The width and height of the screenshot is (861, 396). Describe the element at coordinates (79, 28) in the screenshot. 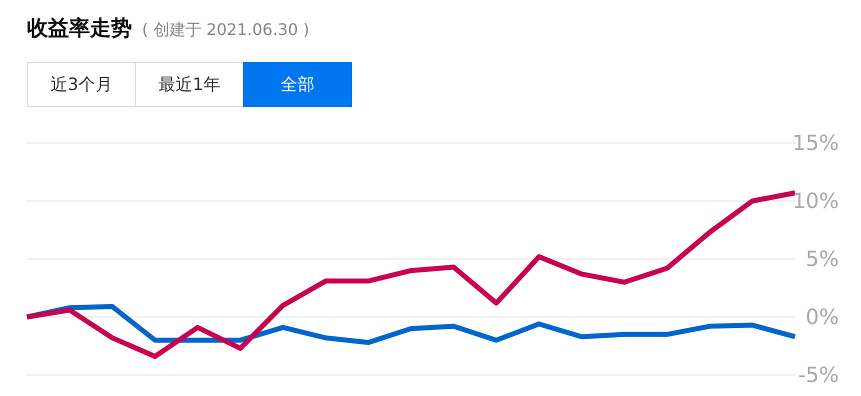

I see `chart-title: 收益率走势` at that location.